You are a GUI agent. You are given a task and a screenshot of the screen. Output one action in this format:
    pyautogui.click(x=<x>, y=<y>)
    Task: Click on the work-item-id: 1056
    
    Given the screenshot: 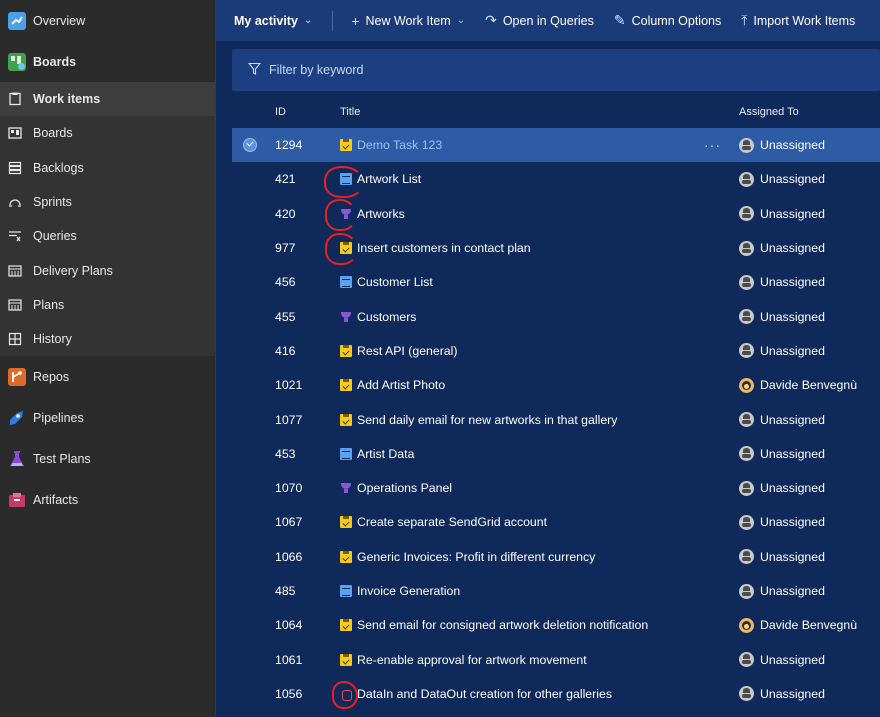 What is the action you would take?
    pyautogui.click(x=289, y=693)
    